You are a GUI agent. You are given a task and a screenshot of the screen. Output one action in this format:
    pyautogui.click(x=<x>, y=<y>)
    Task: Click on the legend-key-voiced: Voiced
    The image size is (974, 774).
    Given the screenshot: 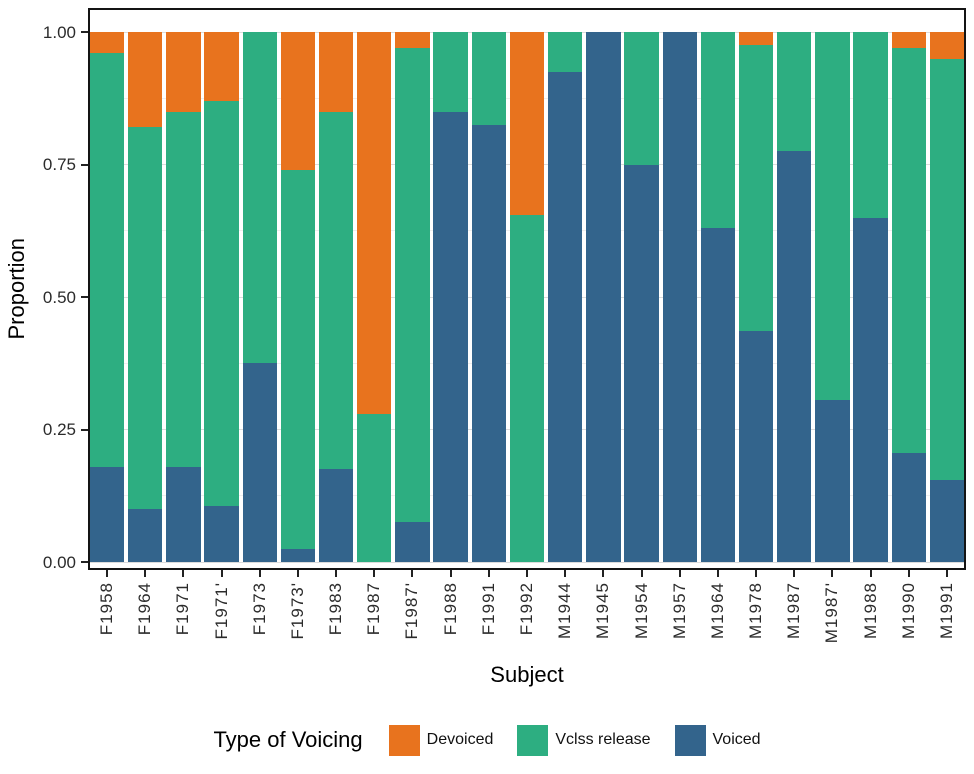 What is the action you would take?
    pyautogui.click(x=717, y=740)
    